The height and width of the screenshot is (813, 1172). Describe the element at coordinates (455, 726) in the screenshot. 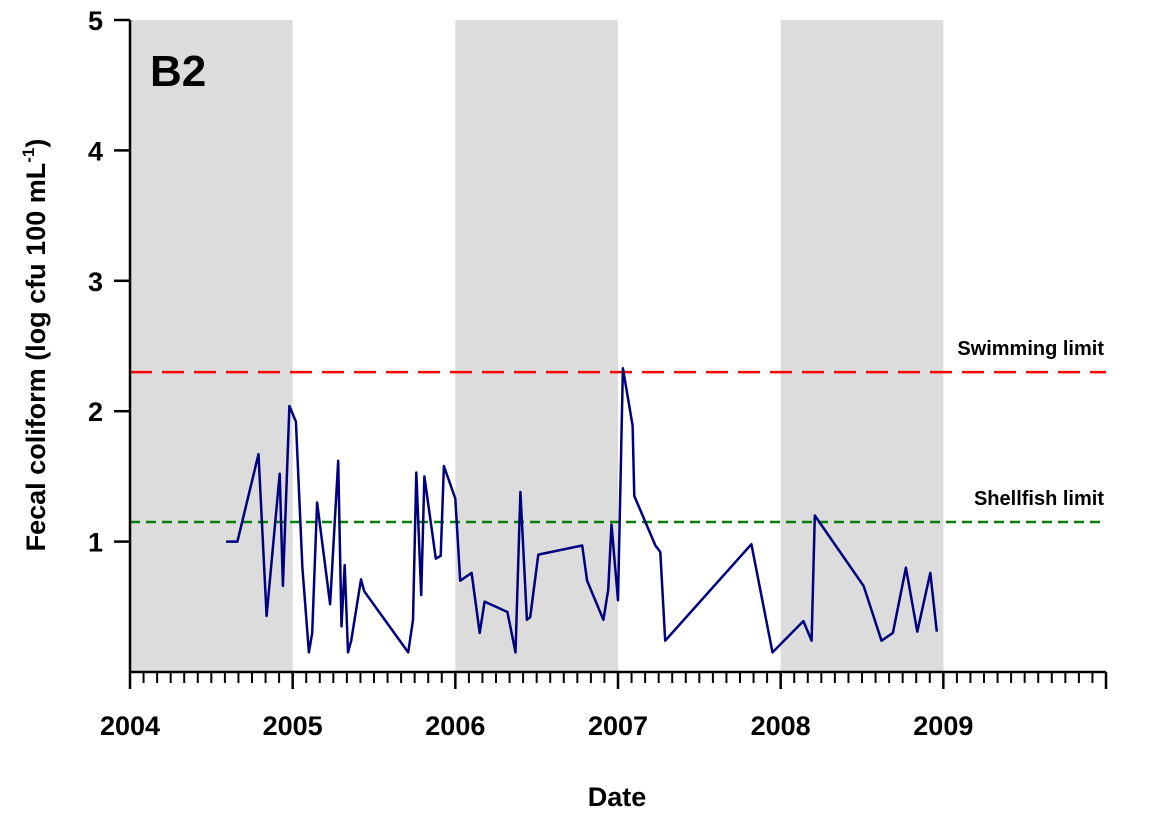

I see `x-tick-label-2: 2006` at that location.